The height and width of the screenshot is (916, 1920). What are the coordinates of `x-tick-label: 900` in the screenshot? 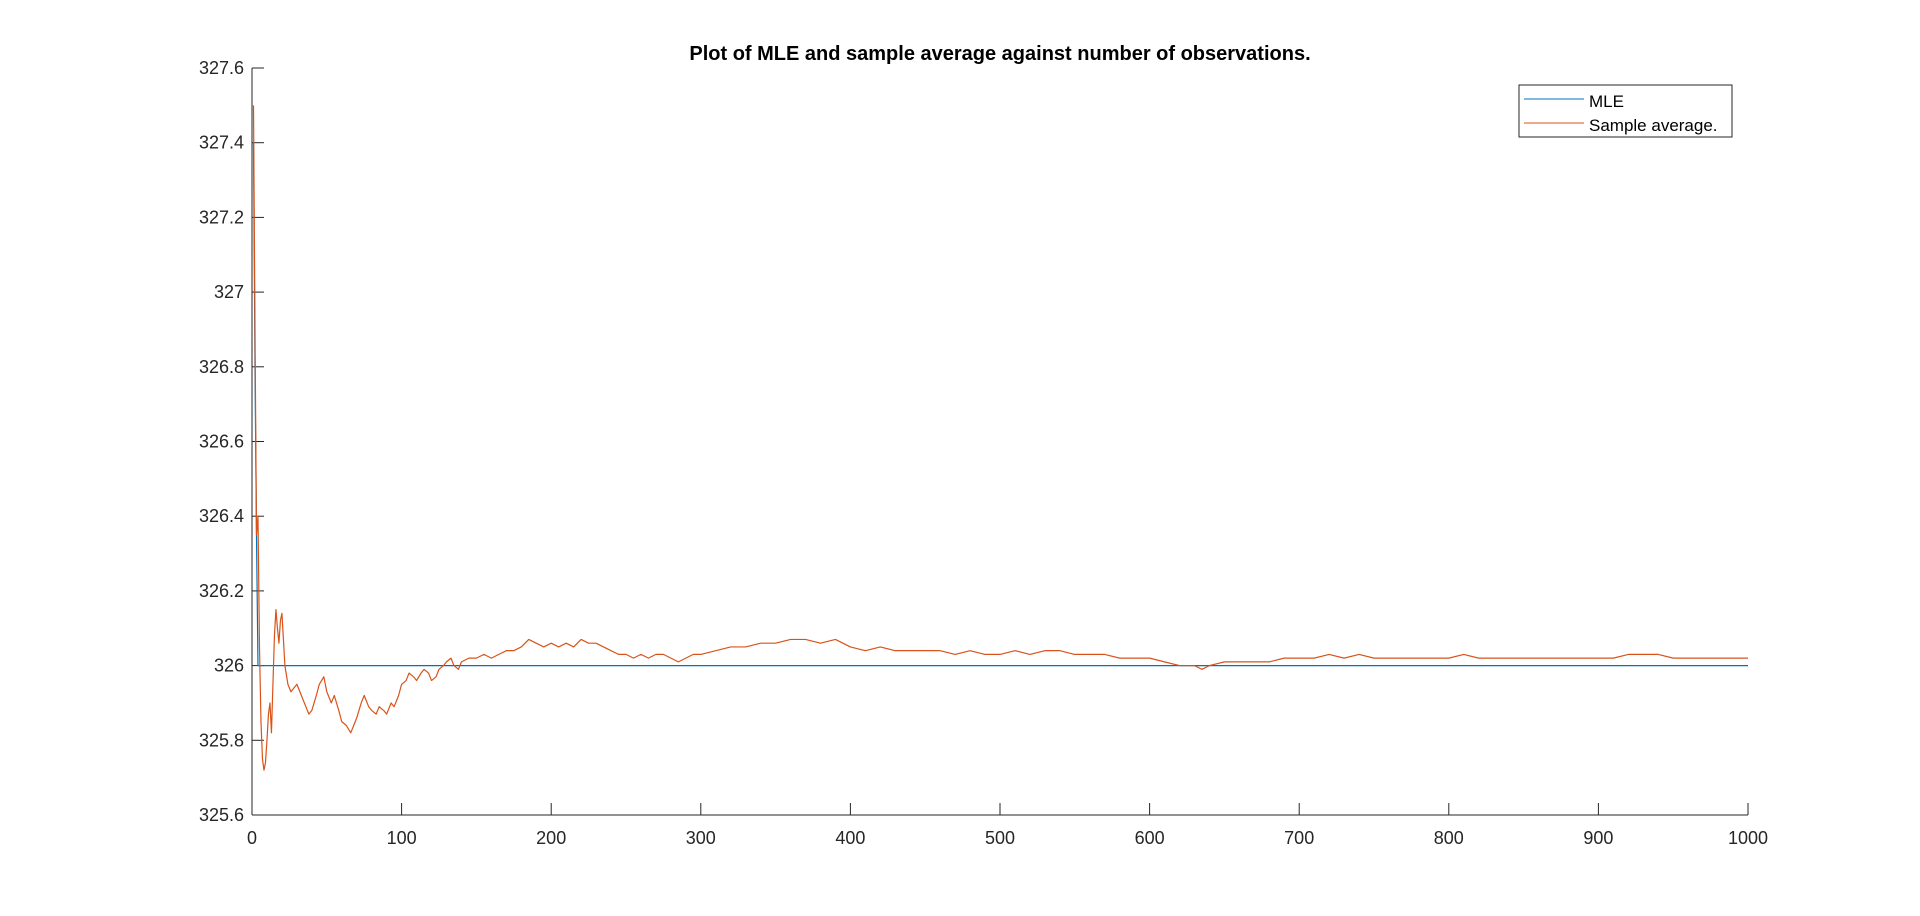 It's located at (1598, 838).